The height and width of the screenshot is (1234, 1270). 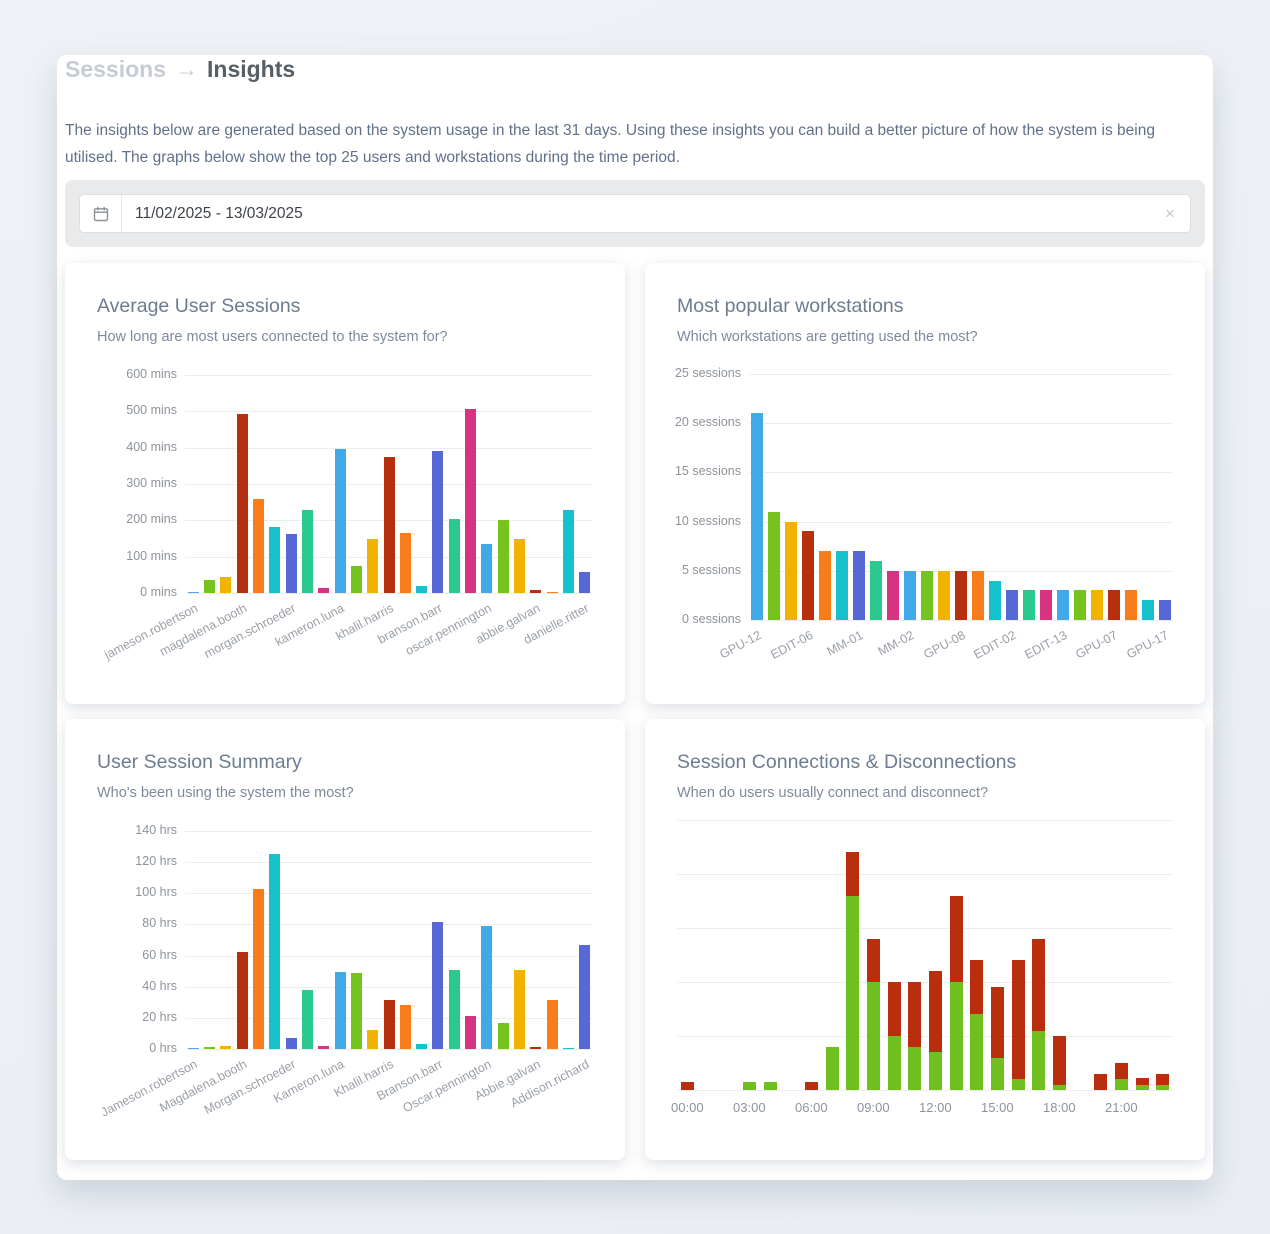 I want to click on y-axis-tick-label: 600 mins, so click(x=151, y=374).